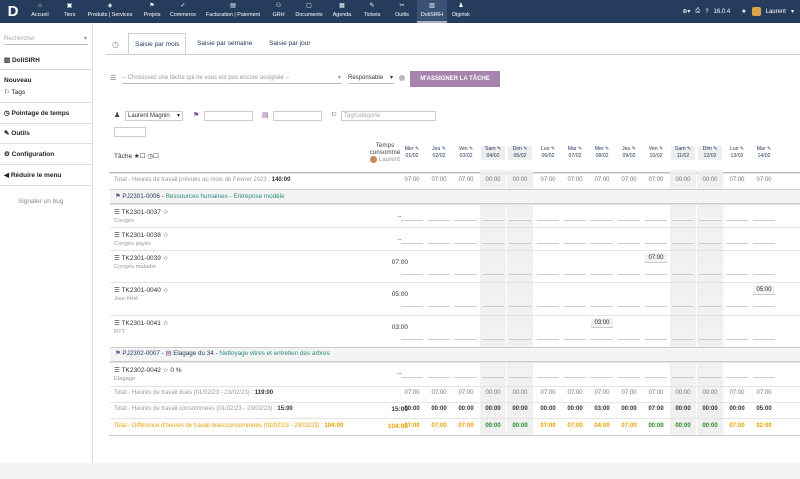  What do you see at coordinates (141, 290) in the screenshot?
I see `task-ref: TK2301-0040` at bounding box center [141, 290].